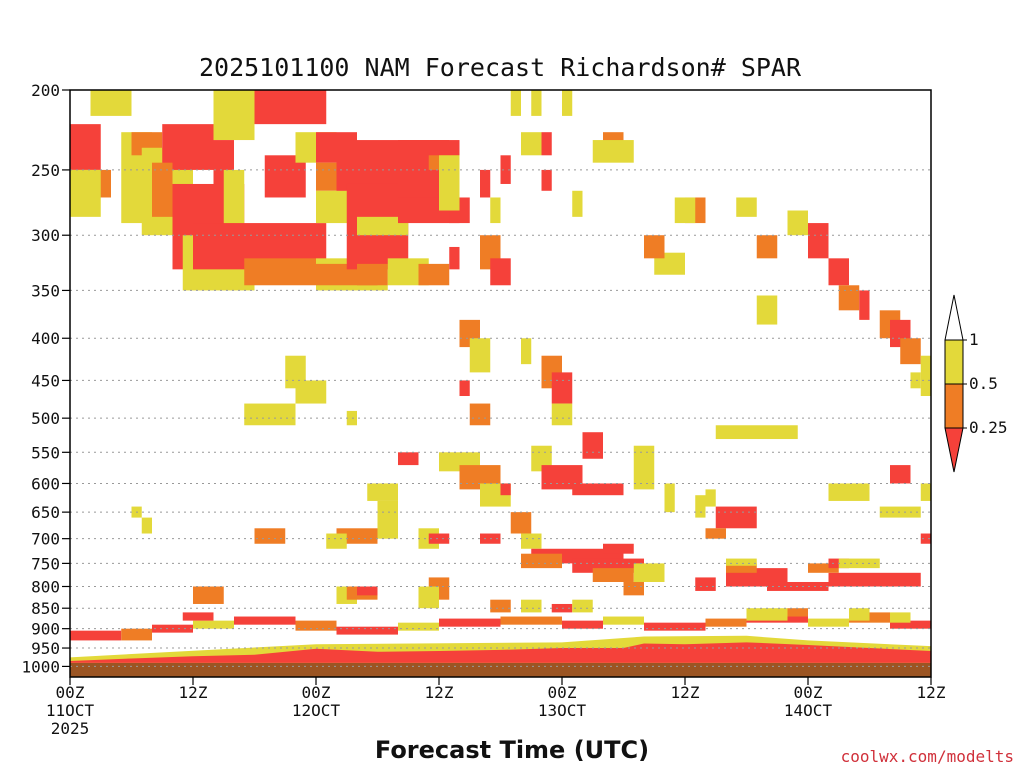 This screenshot has height=768, width=1024. I want to click on y-tick-label: 400, so click(45, 338).